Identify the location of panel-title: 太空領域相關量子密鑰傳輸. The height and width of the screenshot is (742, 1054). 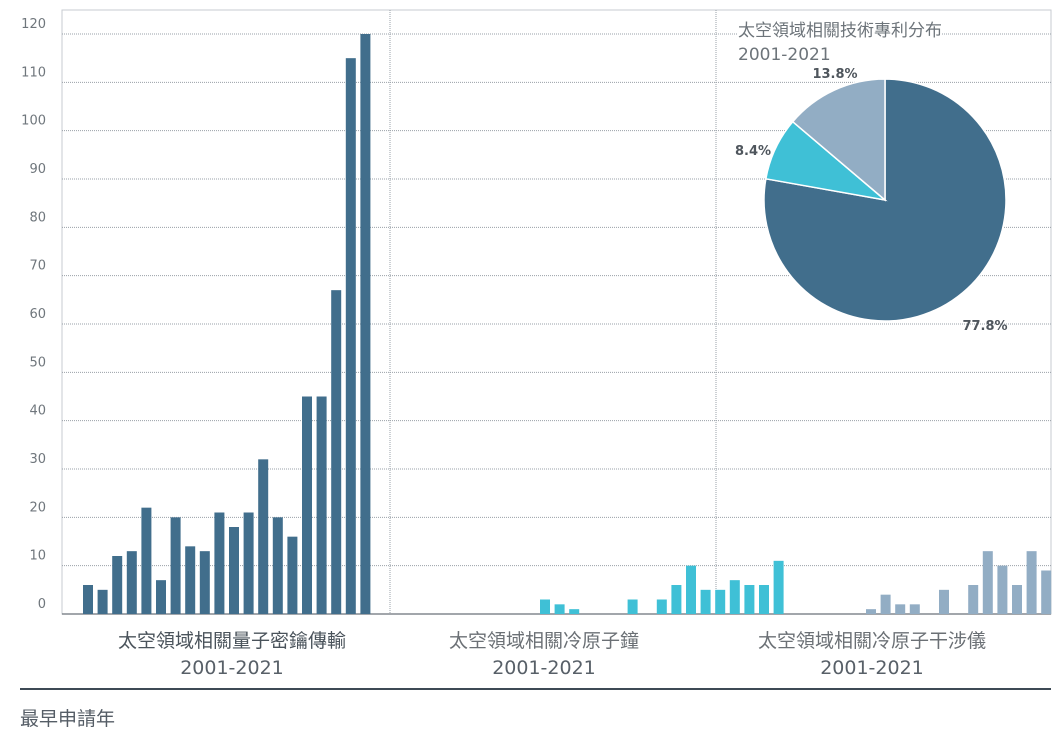
(232, 641).